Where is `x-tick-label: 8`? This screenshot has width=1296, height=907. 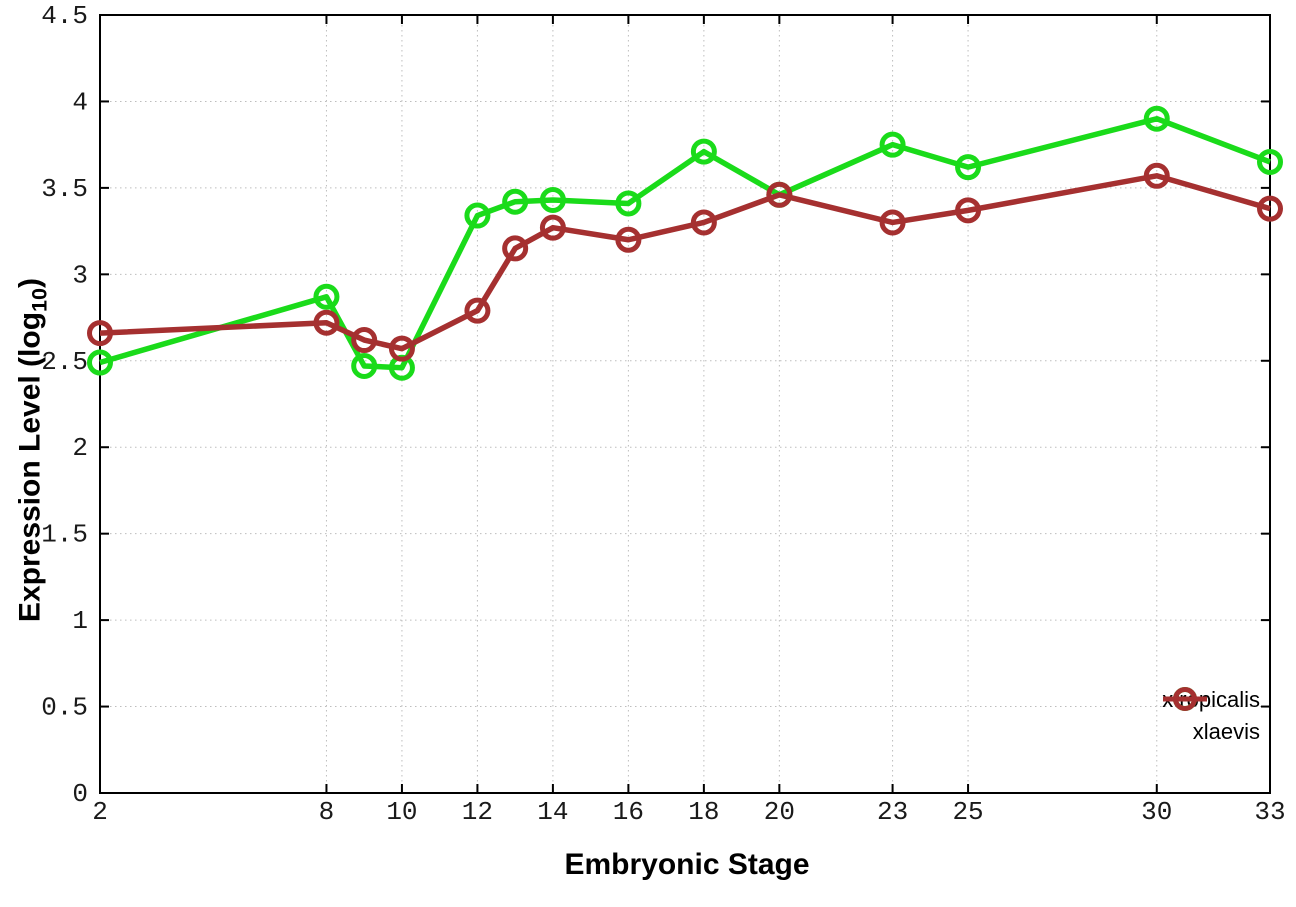 x-tick-label: 8 is located at coordinates (327, 812).